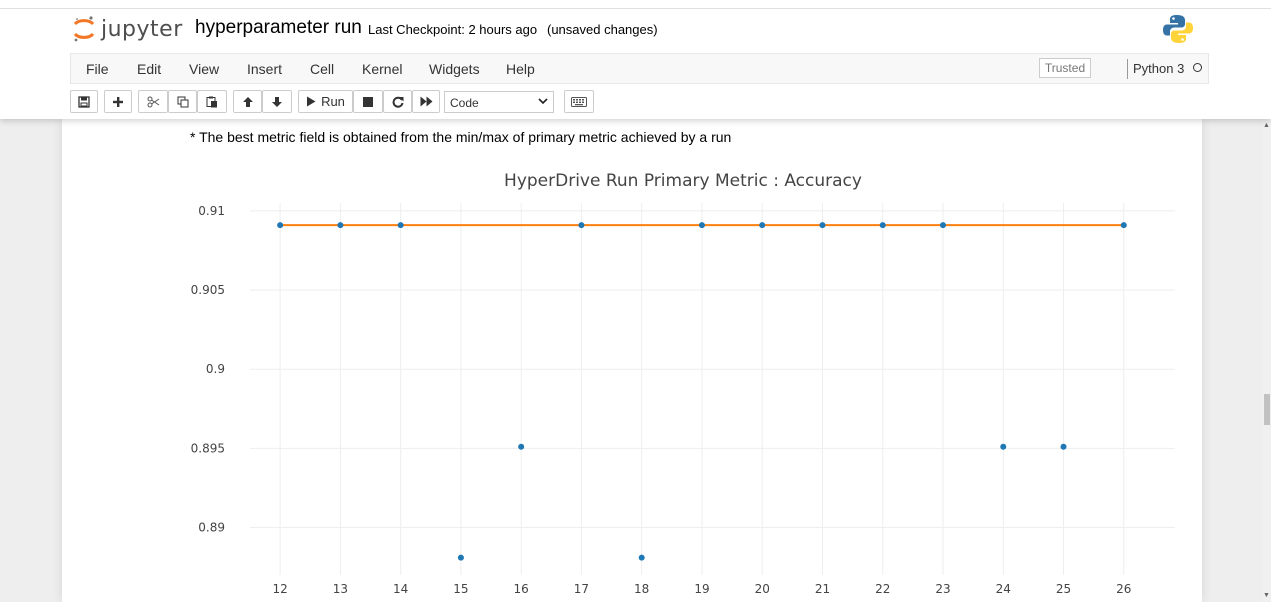 This screenshot has width=1271, height=602. I want to click on paste-icon, so click(211, 101).